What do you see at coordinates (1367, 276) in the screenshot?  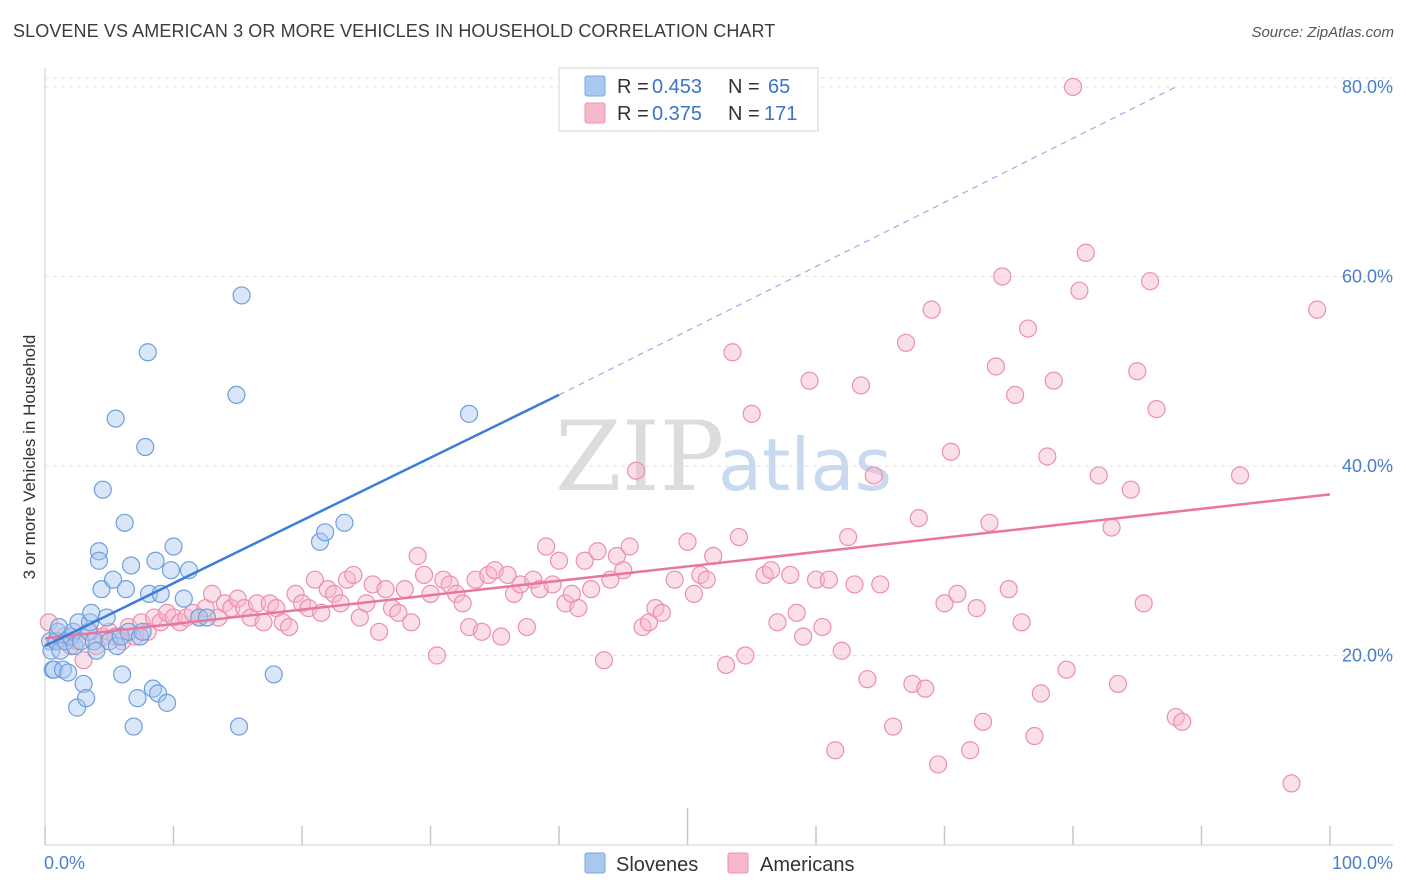 I see `y-tick-label: 60.0%` at bounding box center [1367, 276].